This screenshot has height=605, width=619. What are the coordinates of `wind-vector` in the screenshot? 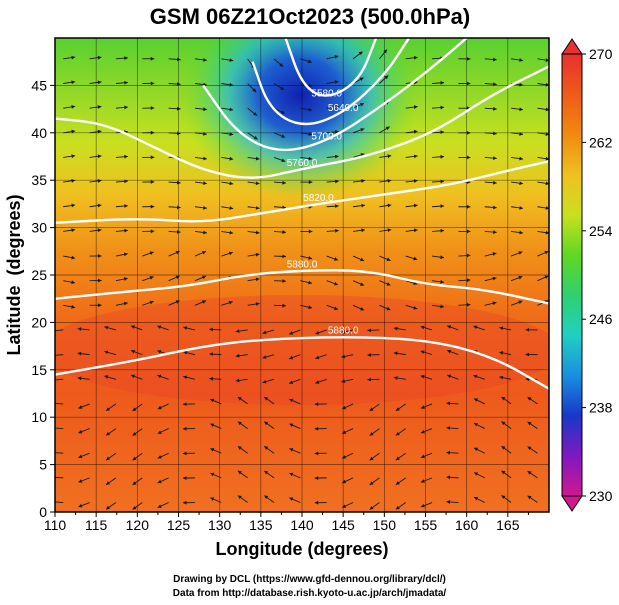 It's located at (59, 477).